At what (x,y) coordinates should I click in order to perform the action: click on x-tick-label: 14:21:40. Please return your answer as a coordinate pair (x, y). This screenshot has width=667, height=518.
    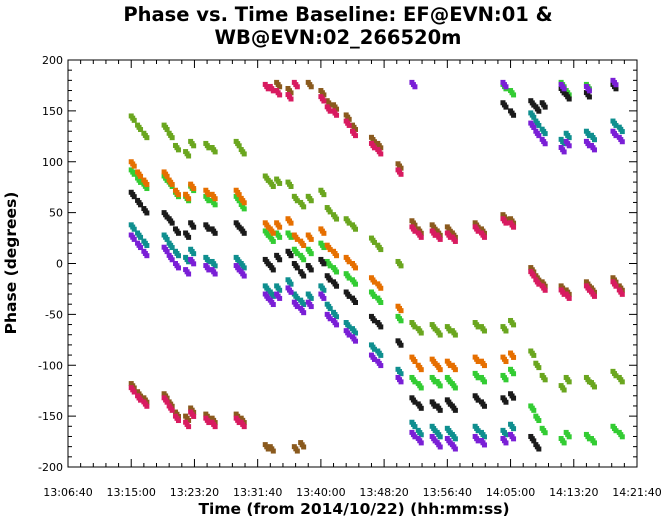
    Looking at the image, I should click on (636, 492).